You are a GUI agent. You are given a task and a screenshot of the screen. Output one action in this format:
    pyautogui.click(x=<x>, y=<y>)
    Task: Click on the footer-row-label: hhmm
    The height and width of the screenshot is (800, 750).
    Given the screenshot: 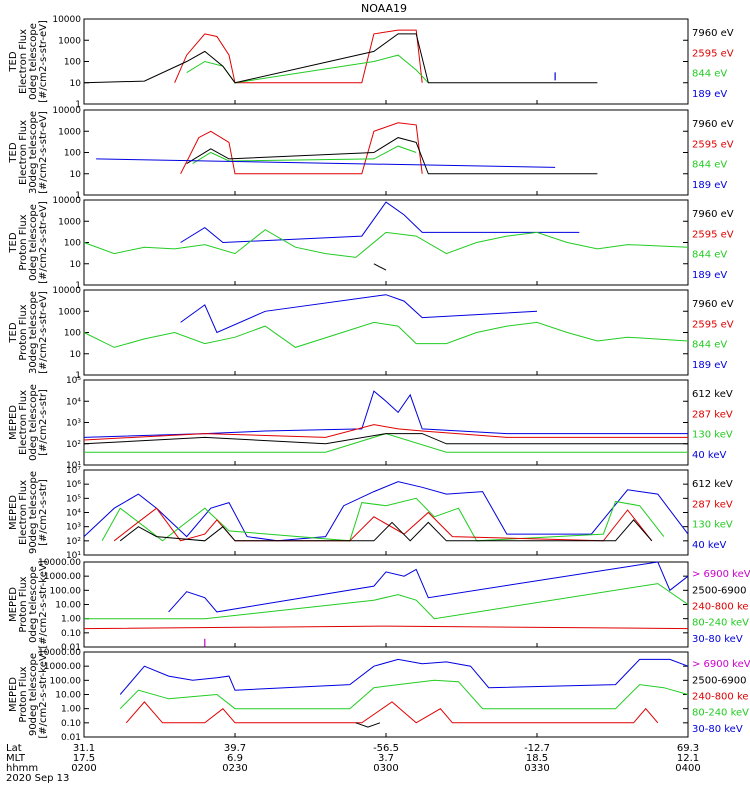 What is the action you would take?
    pyautogui.click(x=22, y=768)
    